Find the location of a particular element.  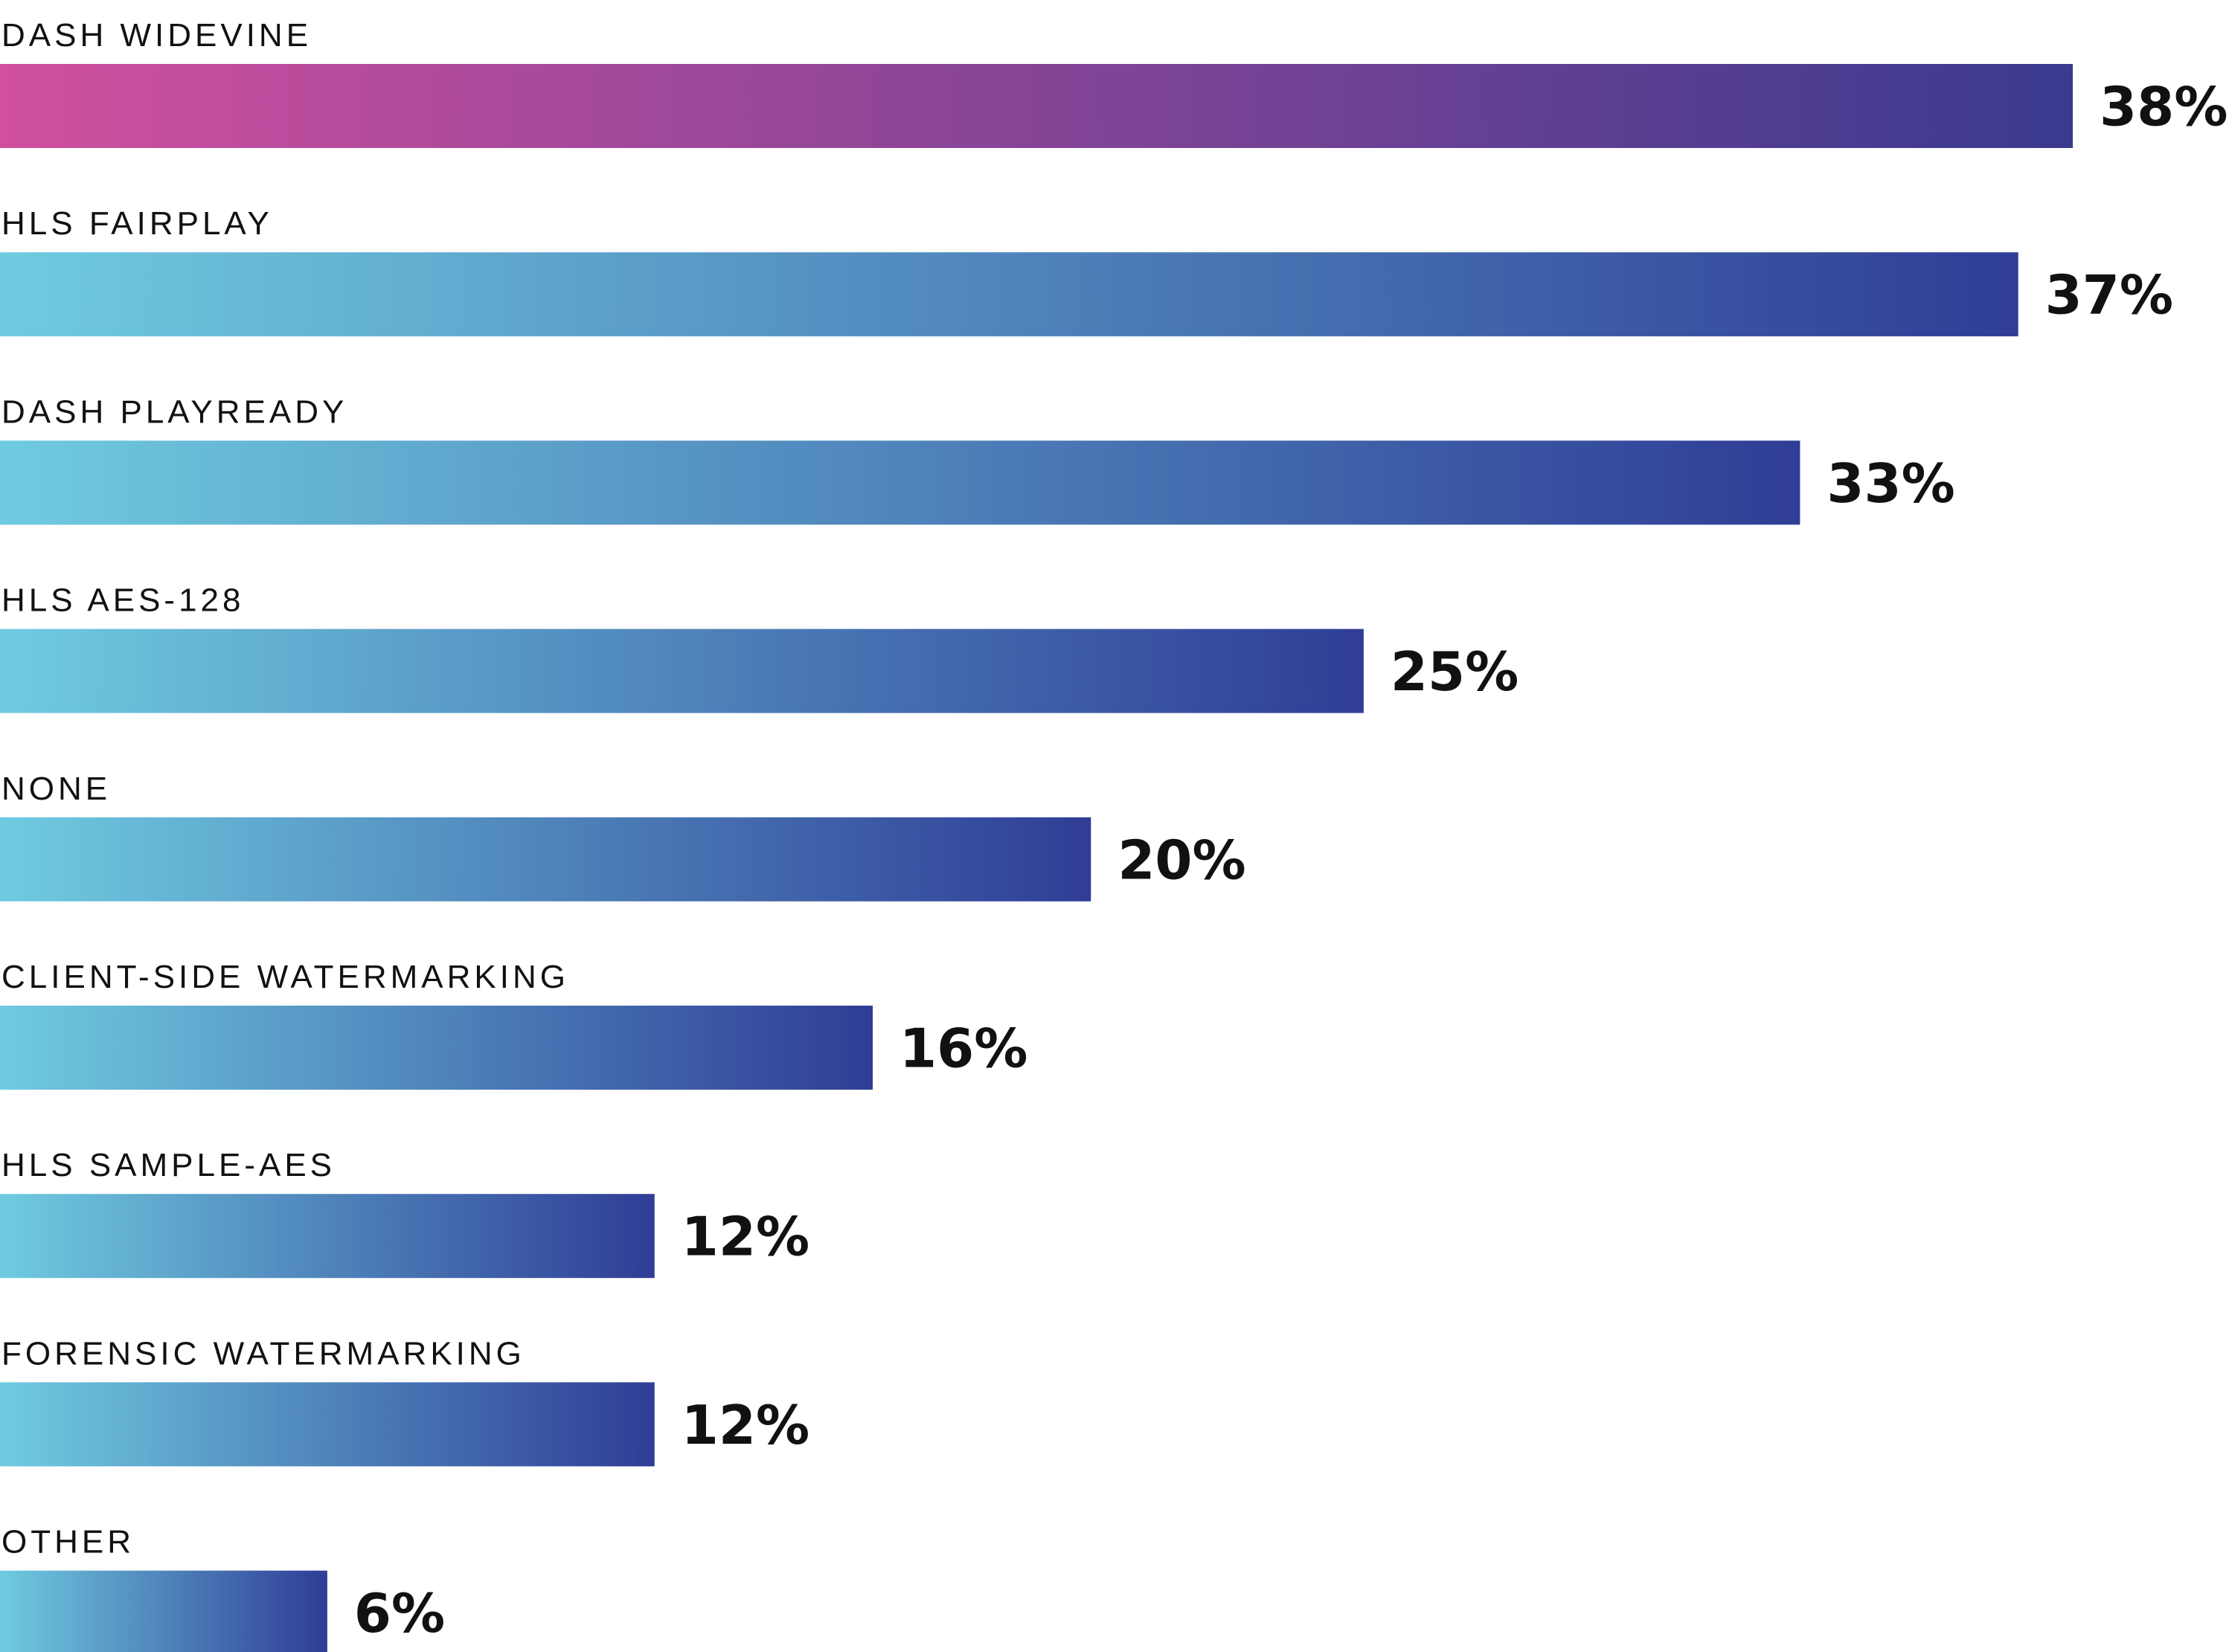

bar-row-other: OTHER 6% is located at coordinates (222, 1588).